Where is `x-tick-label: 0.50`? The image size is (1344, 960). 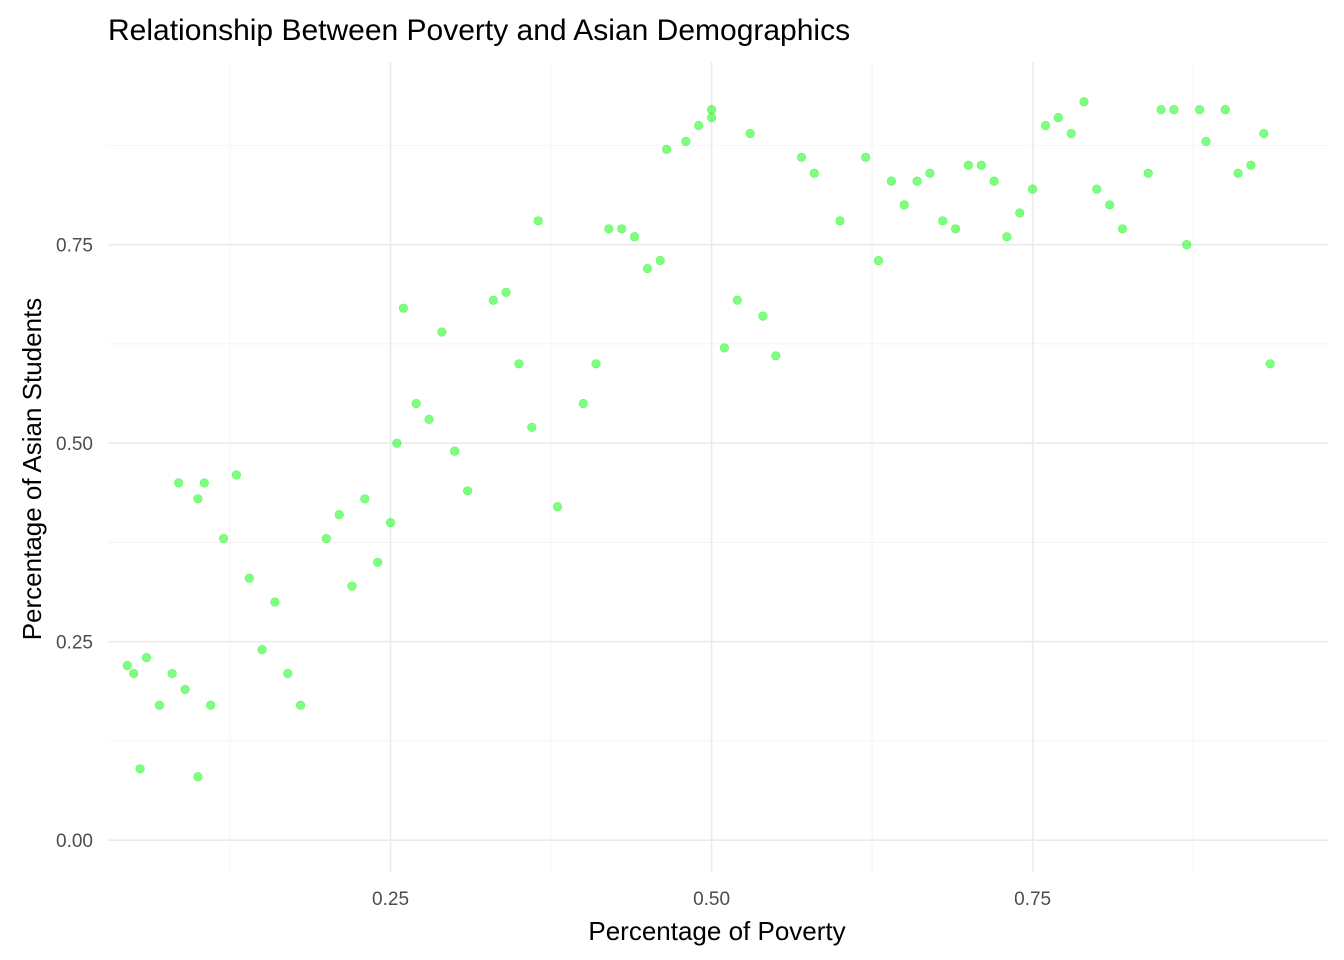
x-tick-label: 0.50 is located at coordinates (711, 899).